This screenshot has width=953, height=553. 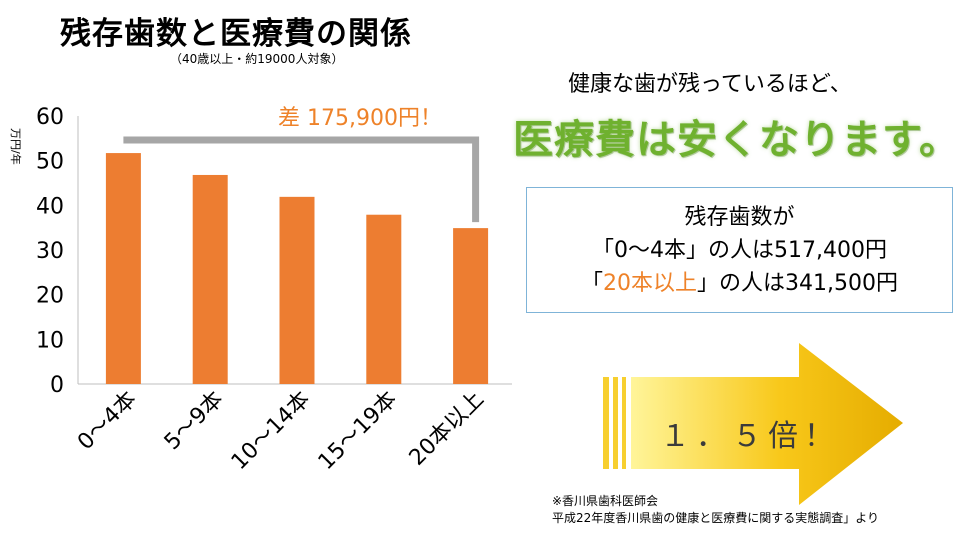 I want to click on y-tick-label: 60, so click(x=50, y=117).